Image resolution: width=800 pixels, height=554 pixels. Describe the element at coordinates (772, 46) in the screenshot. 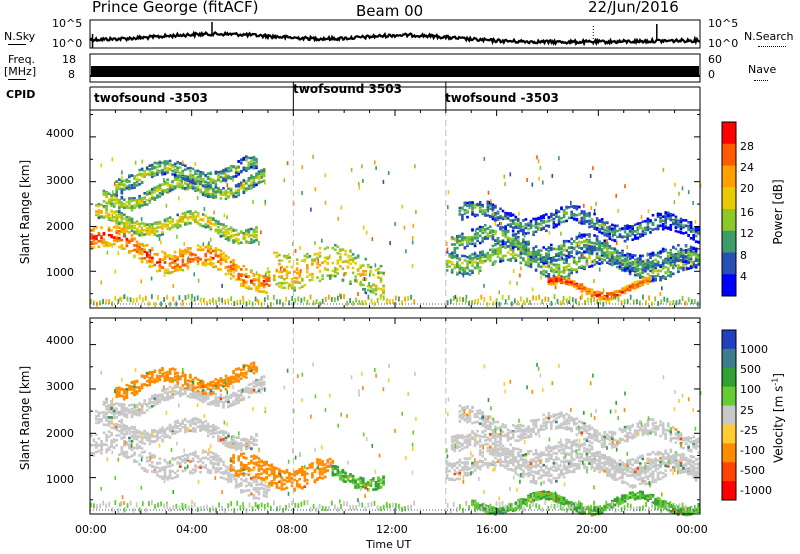

I see `nsearch-legend-line` at that location.